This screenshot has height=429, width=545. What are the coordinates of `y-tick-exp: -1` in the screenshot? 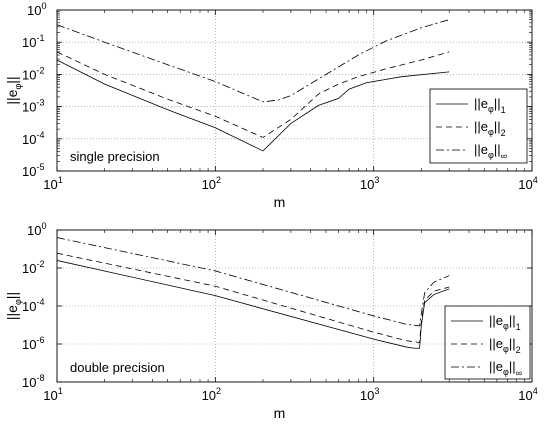 It's located at (40, 38).